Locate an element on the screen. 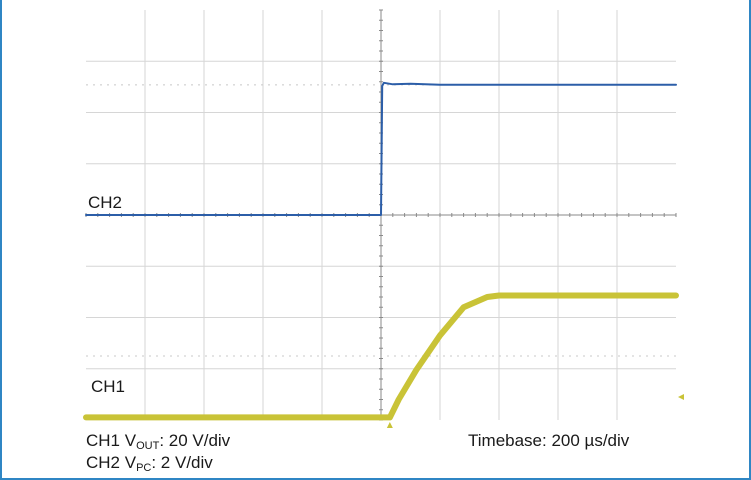  trigger-position-marker is located at coordinates (389, 425).